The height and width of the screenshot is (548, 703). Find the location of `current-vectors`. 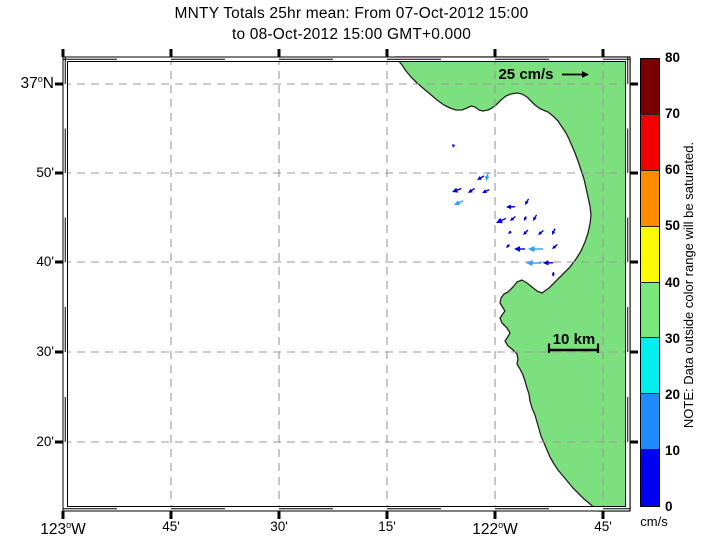

current-vectors is located at coordinates (504, 210).